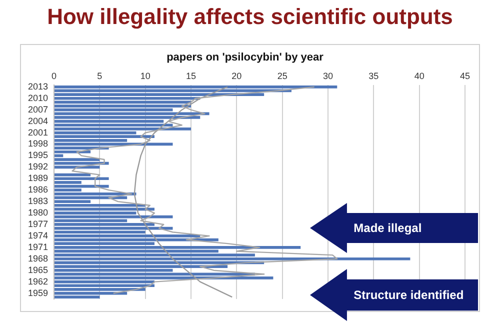  Describe the element at coordinates (38, 235) in the screenshot. I see `y-tick-label: 1974` at that location.